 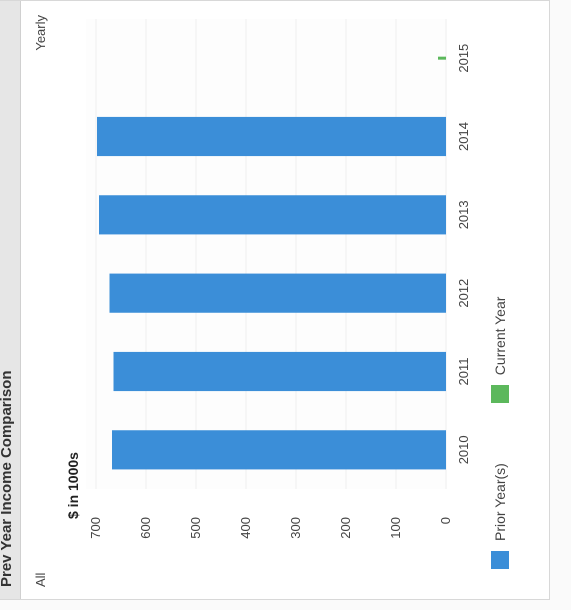 What do you see at coordinates (500, 394) in the screenshot?
I see `legend-swatch-current` at bounding box center [500, 394].